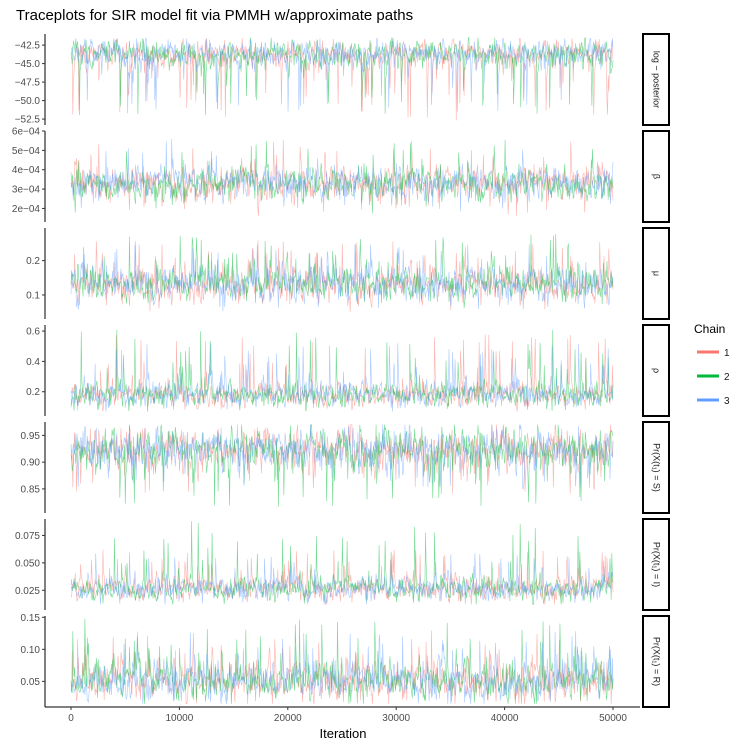 This screenshot has height=747, width=747. What do you see at coordinates (28, 64) in the screenshot?
I see `y-tick-label: −45.0` at bounding box center [28, 64].